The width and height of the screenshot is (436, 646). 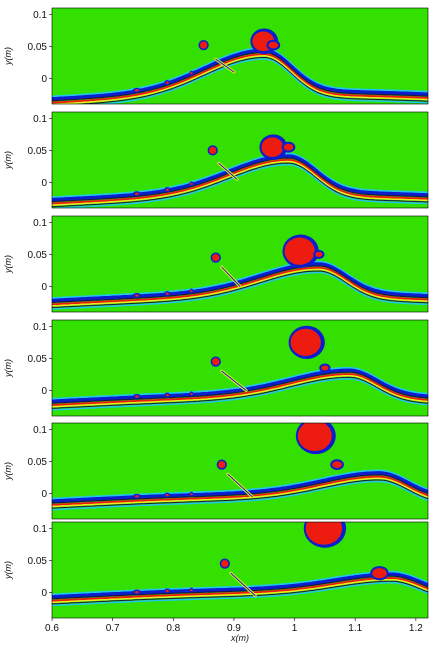 I want to click on x-axis-label: x(m), so click(x=239, y=638).